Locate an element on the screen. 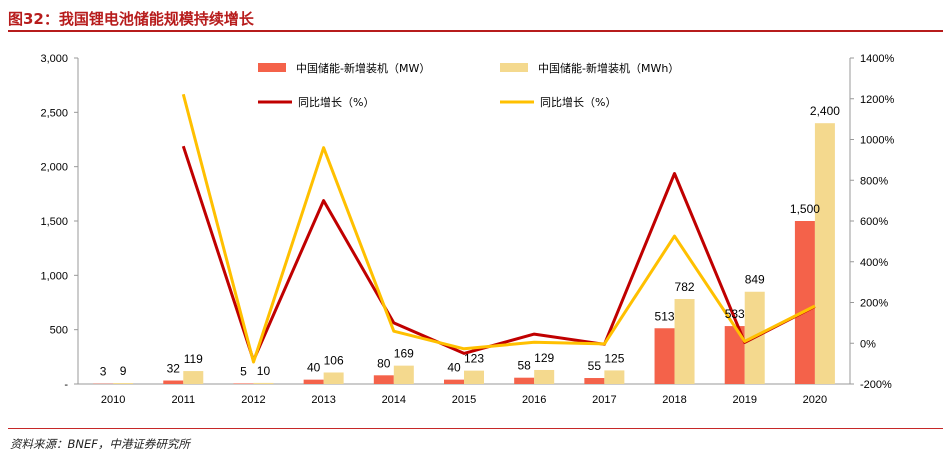 This screenshot has height=474, width=951. right-tick-label: 0% is located at coordinates (868, 344).